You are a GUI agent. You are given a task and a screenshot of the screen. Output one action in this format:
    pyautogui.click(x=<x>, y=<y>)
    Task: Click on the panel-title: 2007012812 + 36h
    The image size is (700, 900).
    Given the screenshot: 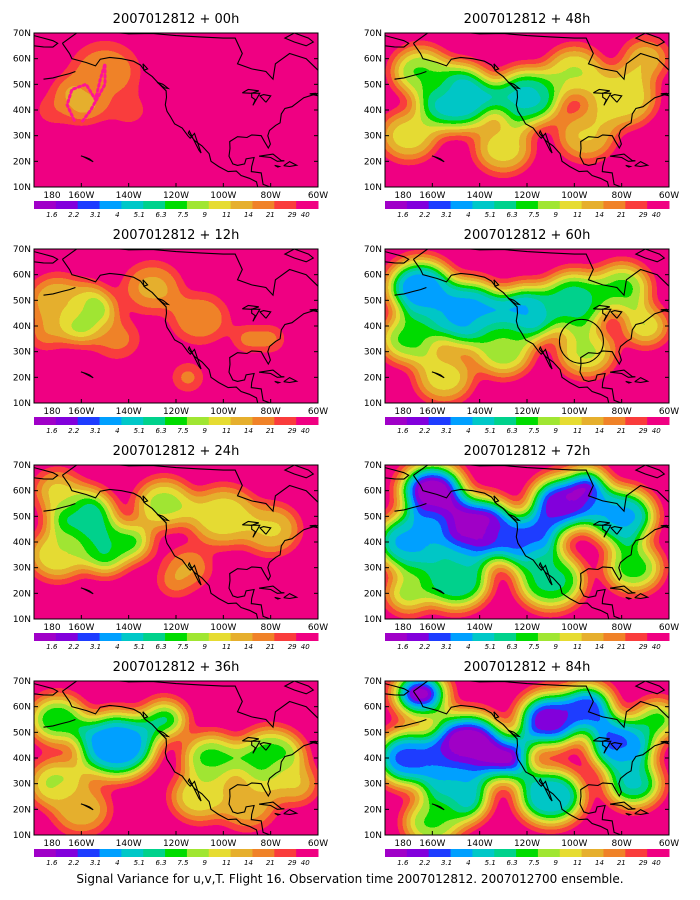 What is the action you would take?
    pyautogui.click(x=176, y=667)
    